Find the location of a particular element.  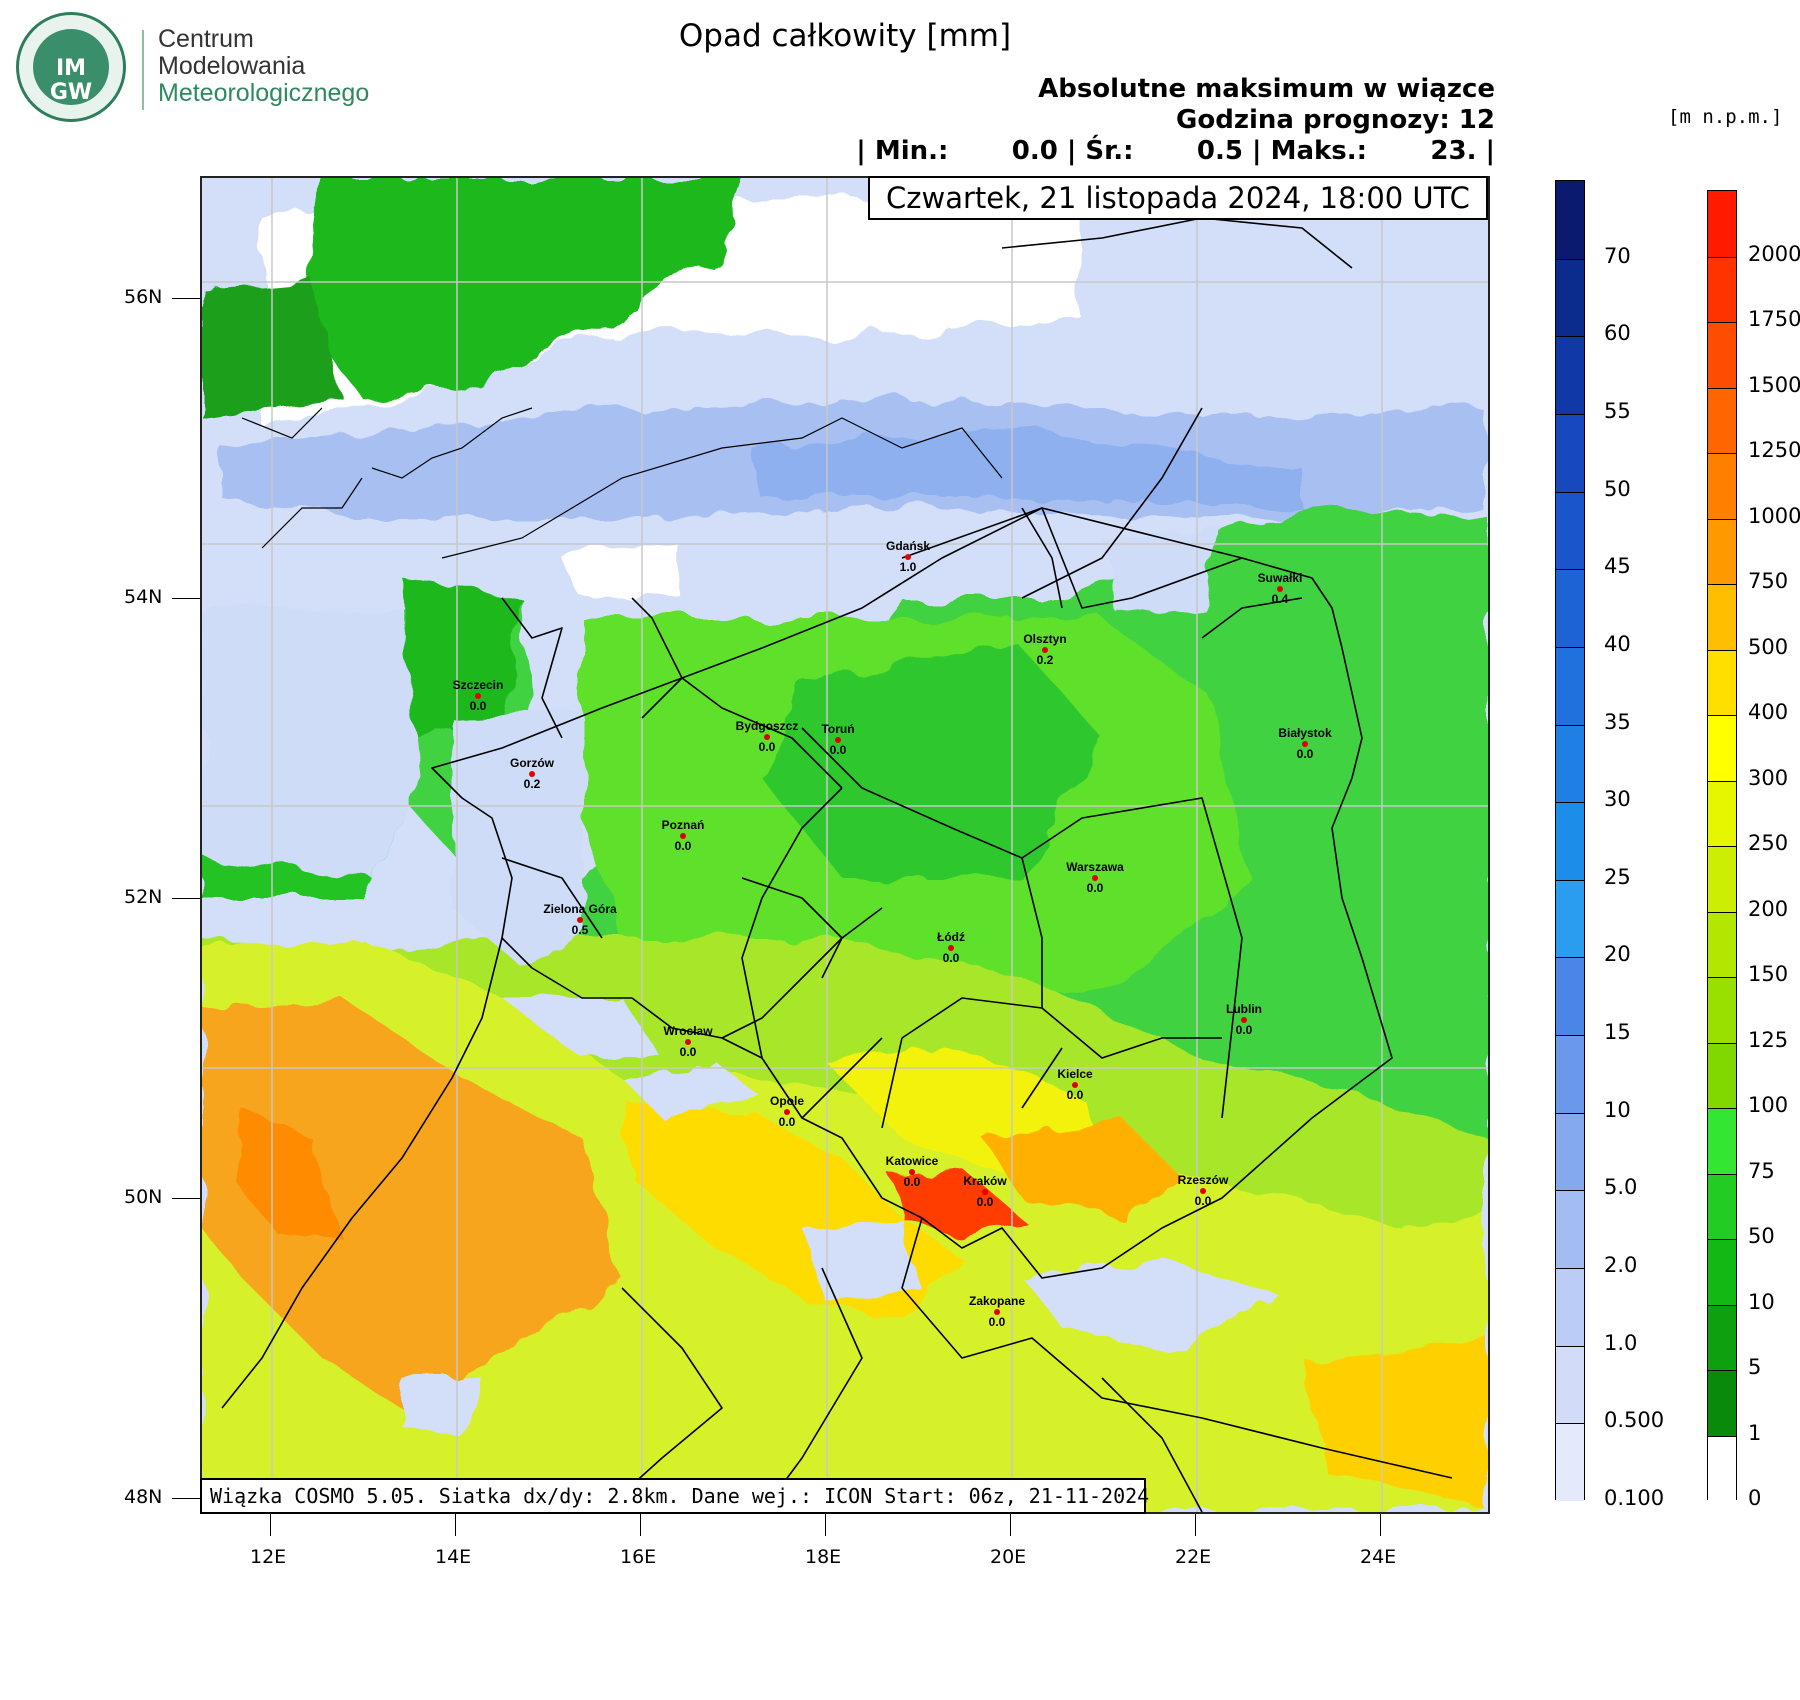

lon-tick-label: 12E is located at coordinates (268, 1557).